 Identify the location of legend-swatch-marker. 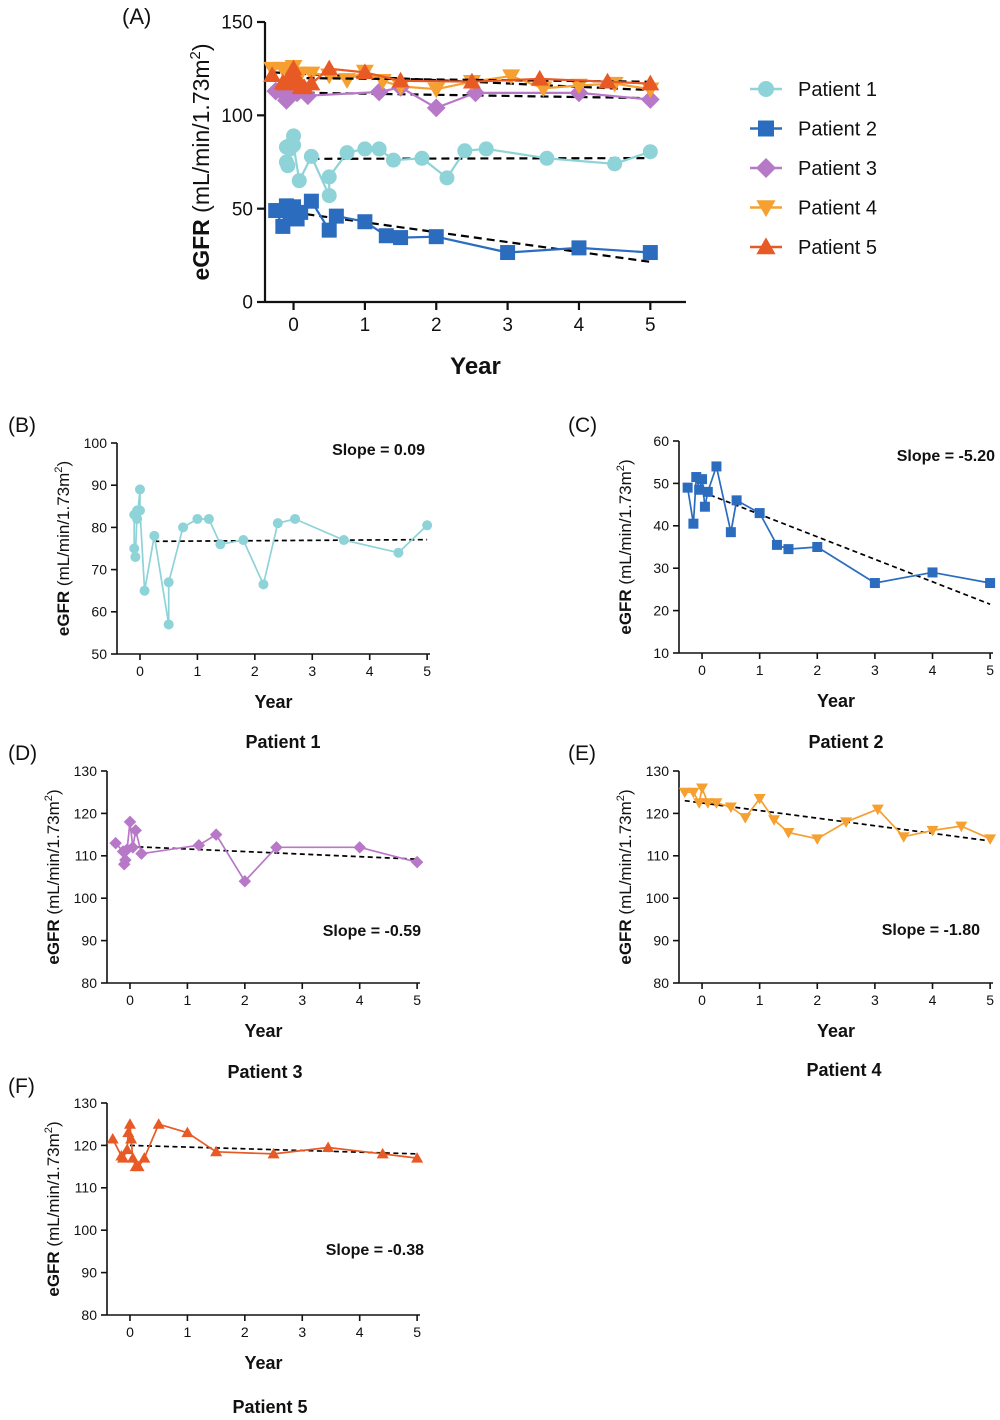
(766, 246).